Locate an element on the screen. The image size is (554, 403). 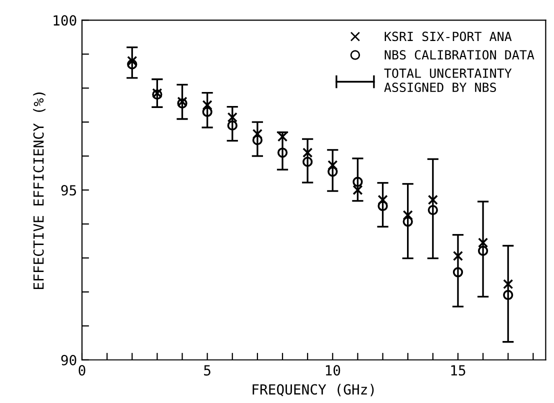
legend-label: NBS CALIBRATION DATA is located at coordinates (459, 55).